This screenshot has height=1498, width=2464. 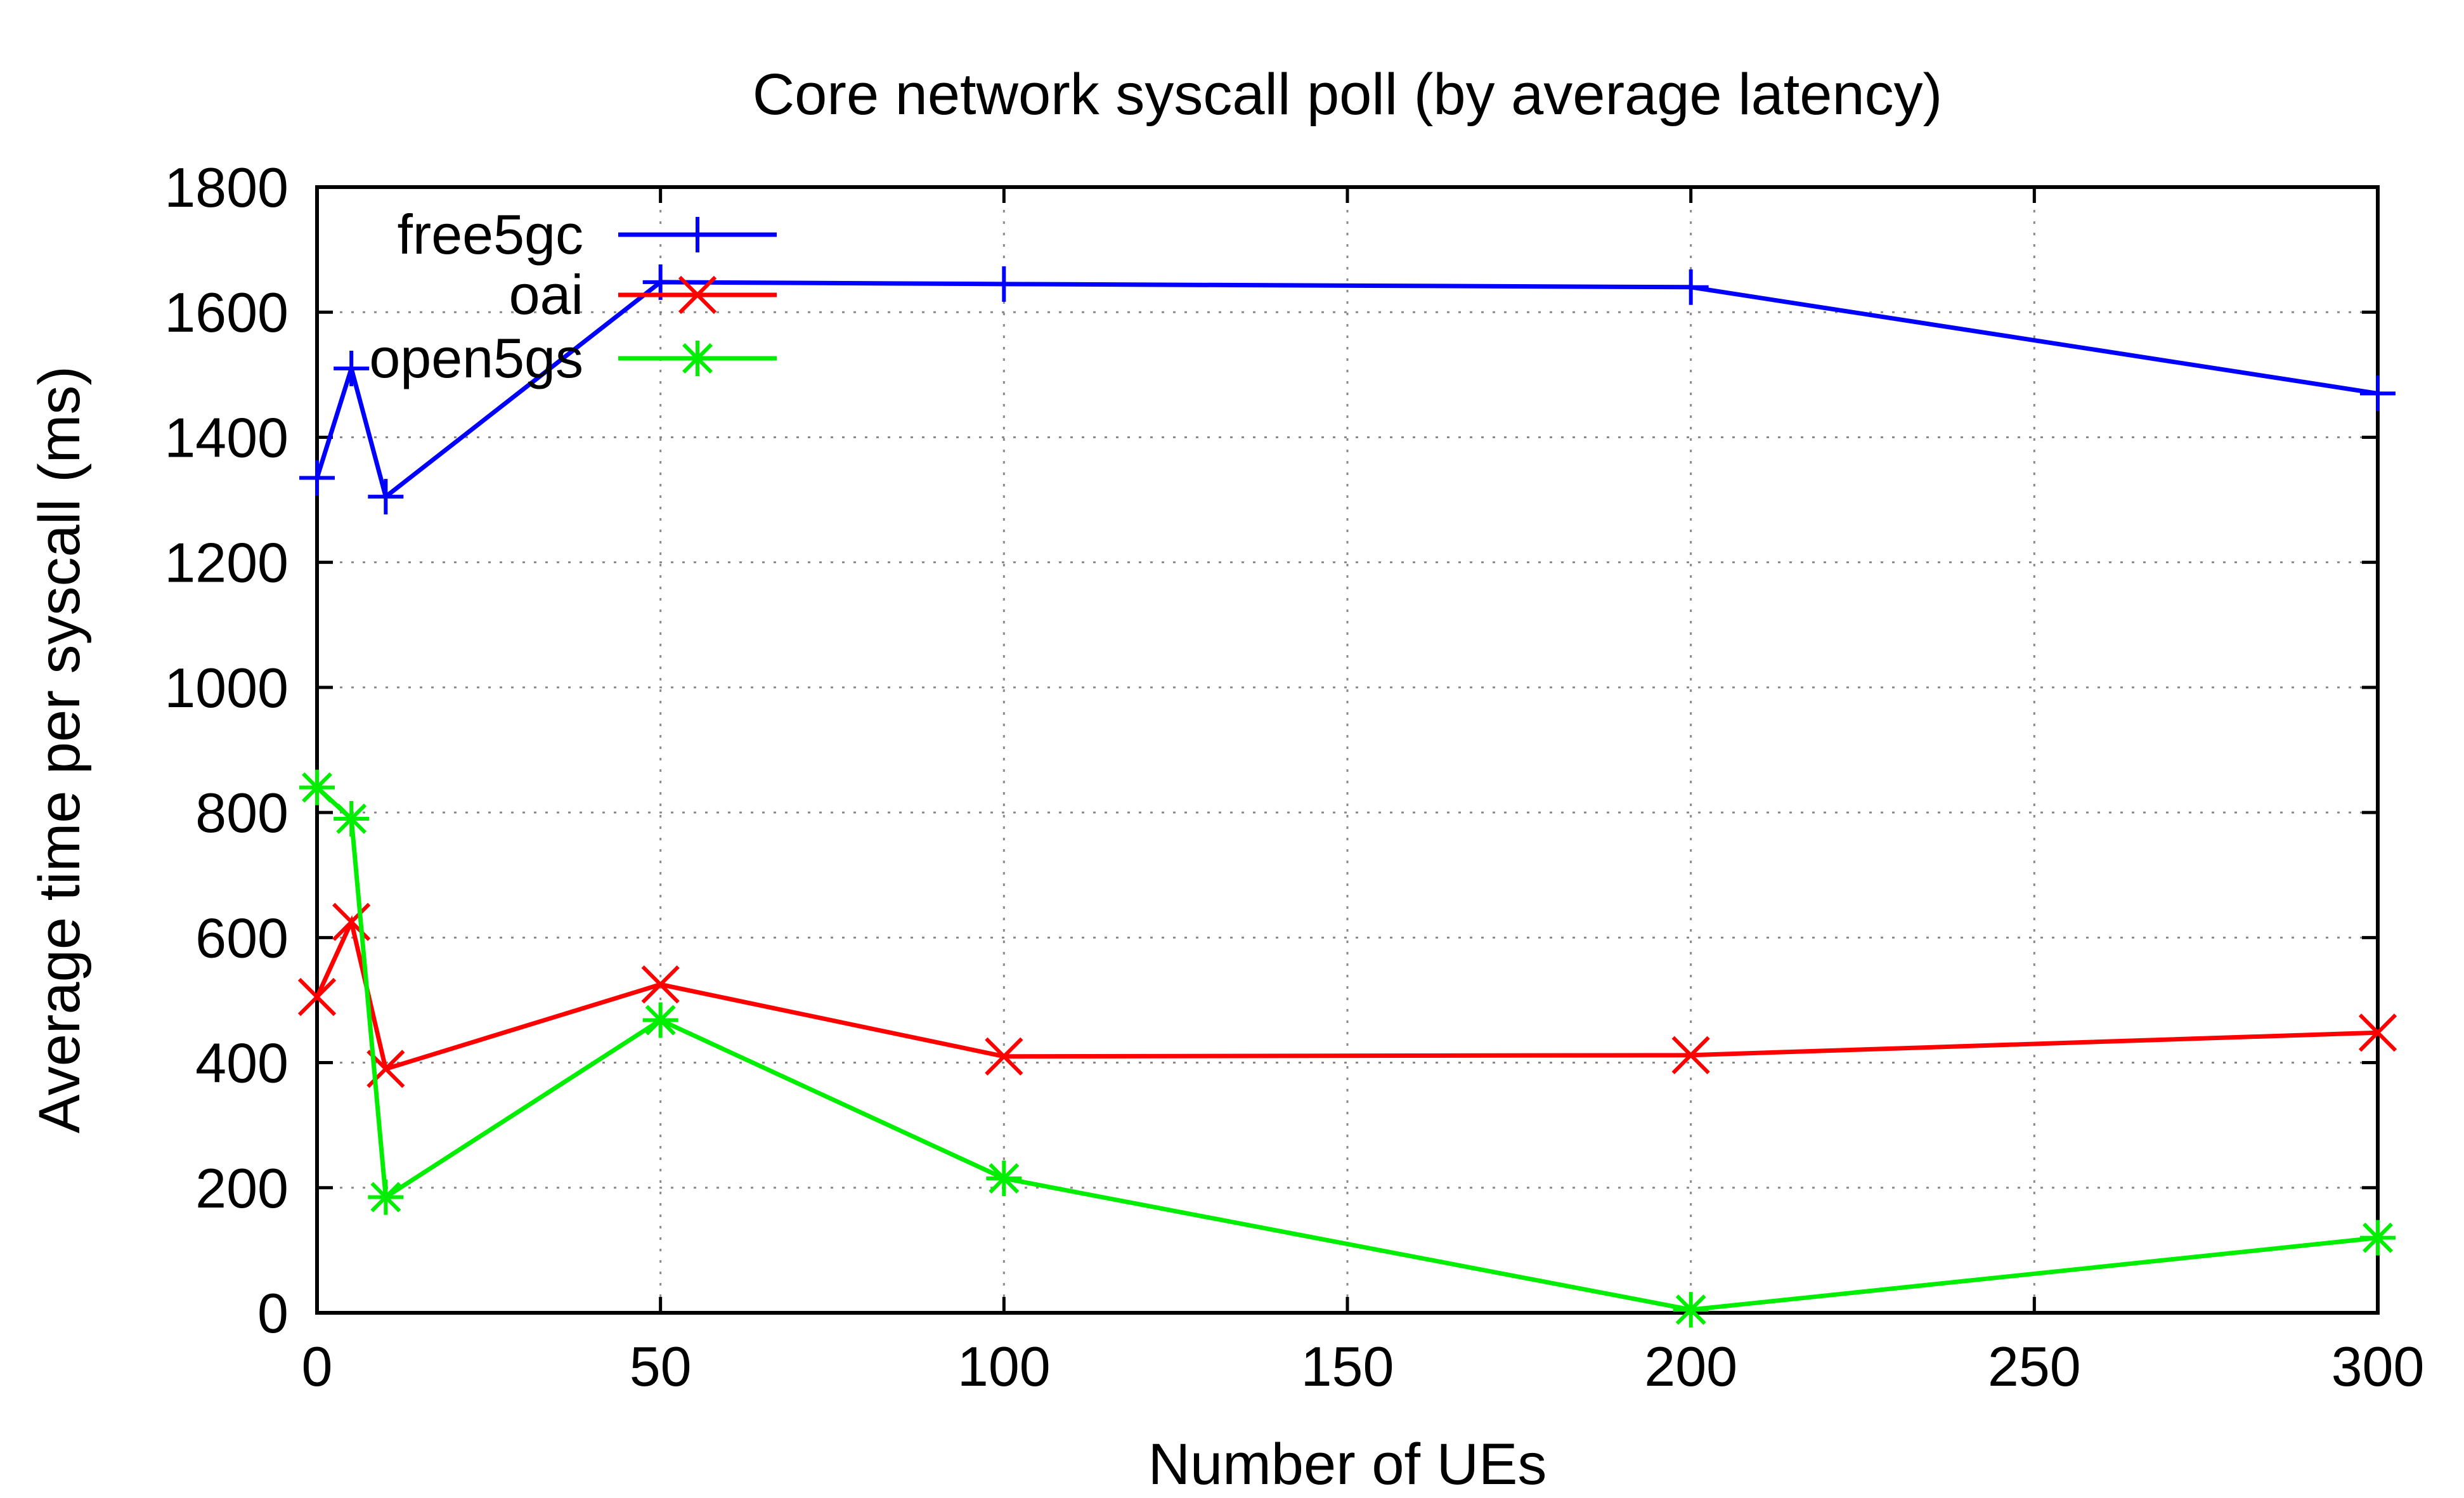 I want to click on y-tick-label: 600, so click(x=242, y=937).